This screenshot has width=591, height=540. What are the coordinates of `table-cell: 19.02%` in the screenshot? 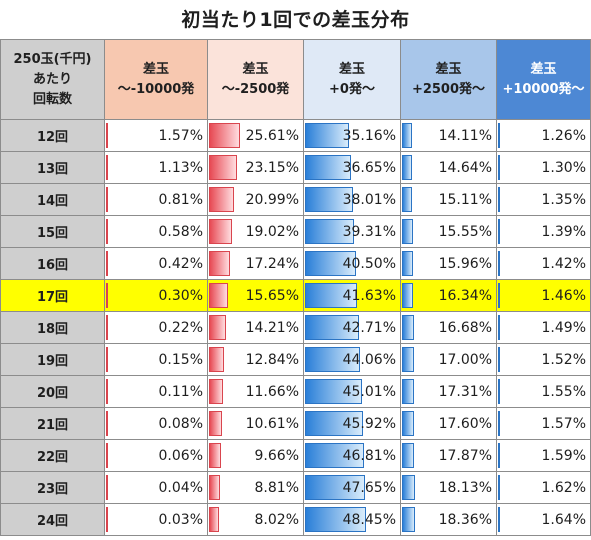 It's located at (255, 231).